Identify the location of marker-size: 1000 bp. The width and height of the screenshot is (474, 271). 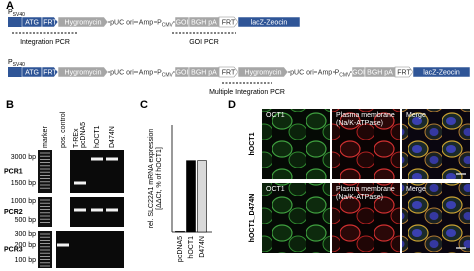
(23, 201).